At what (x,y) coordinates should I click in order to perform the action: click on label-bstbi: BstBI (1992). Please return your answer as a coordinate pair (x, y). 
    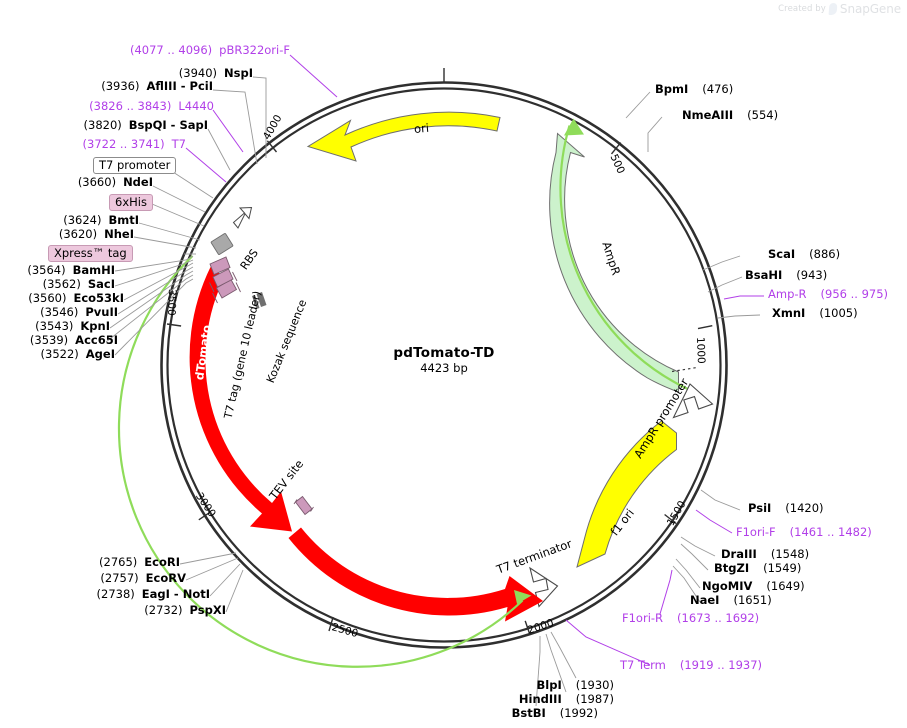
    Looking at the image, I should click on (554, 713).